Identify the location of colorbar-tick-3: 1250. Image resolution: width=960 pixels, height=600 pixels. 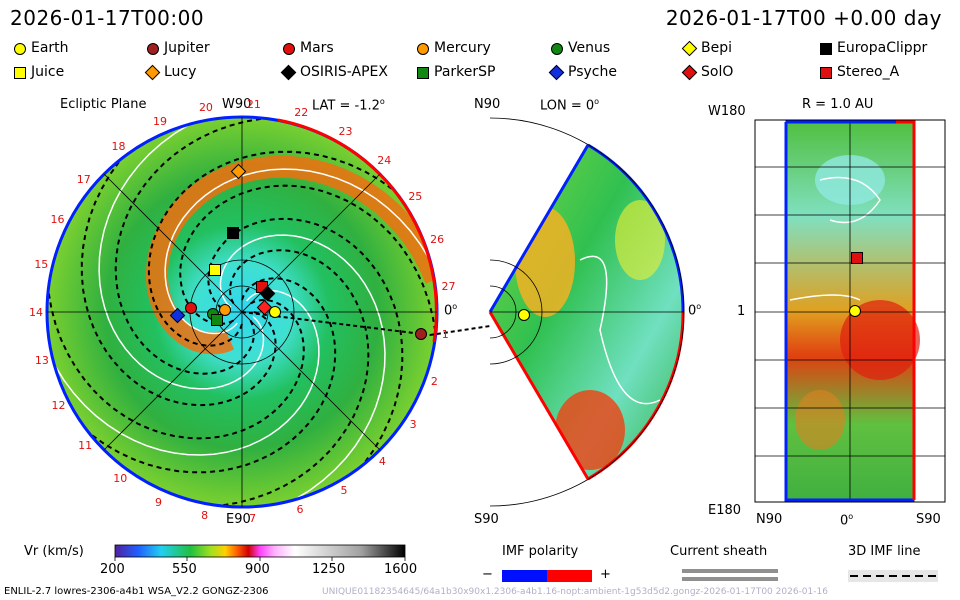
(329, 569).